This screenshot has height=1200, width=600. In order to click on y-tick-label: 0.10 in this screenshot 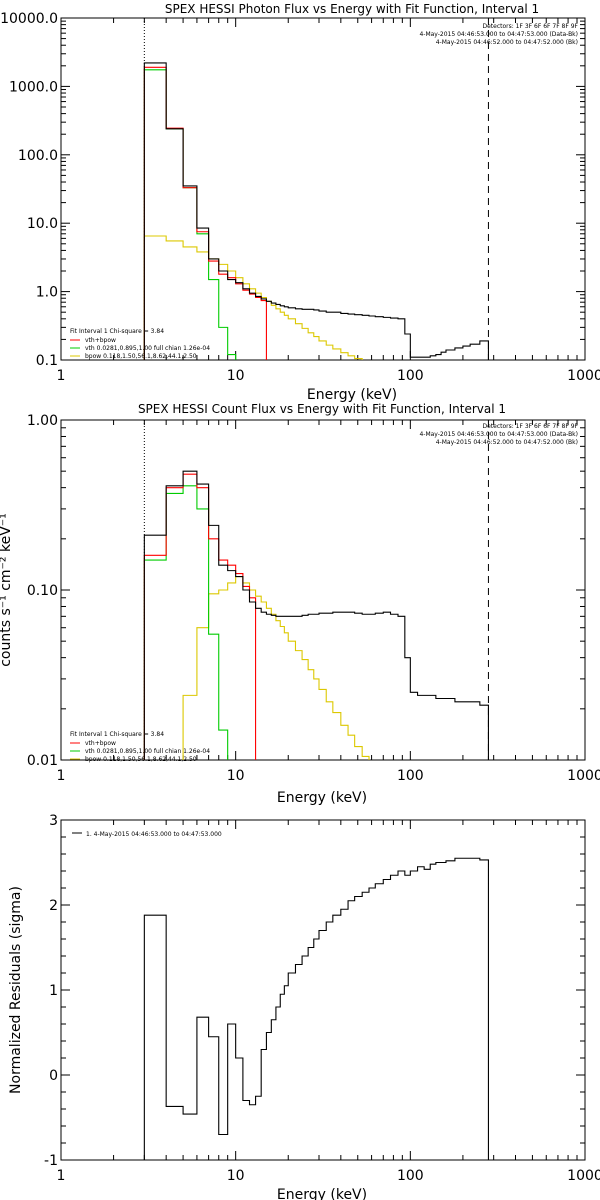, I will do `click(42, 591)`.